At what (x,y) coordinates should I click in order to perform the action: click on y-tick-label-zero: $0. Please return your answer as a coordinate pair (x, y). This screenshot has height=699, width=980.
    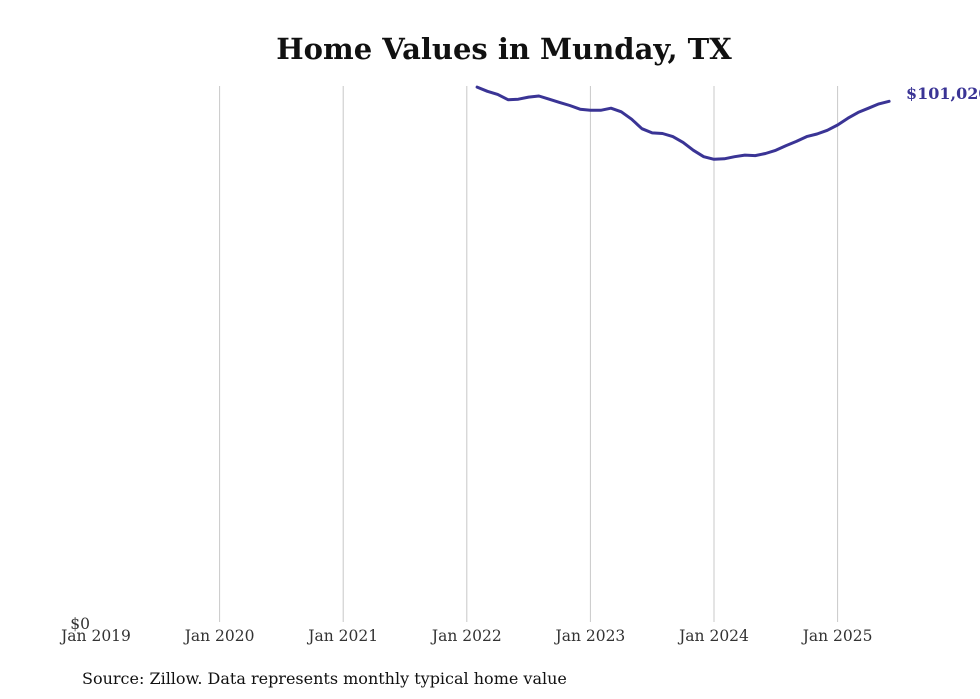
    Looking at the image, I should click on (80, 624).